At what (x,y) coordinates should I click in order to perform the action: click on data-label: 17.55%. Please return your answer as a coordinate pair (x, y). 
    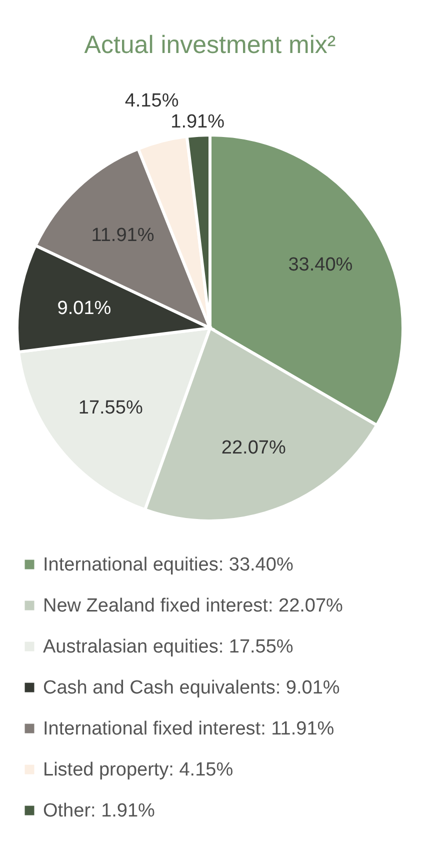
    Looking at the image, I should click on (110, 408).